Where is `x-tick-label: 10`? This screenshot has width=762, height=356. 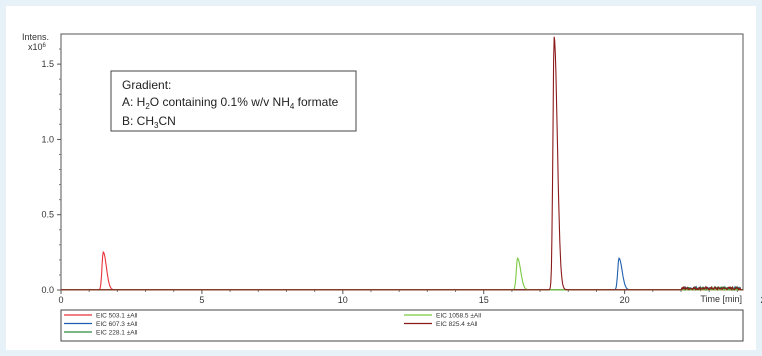
x-tick-label: 10 is located at coordinates (343, 300).